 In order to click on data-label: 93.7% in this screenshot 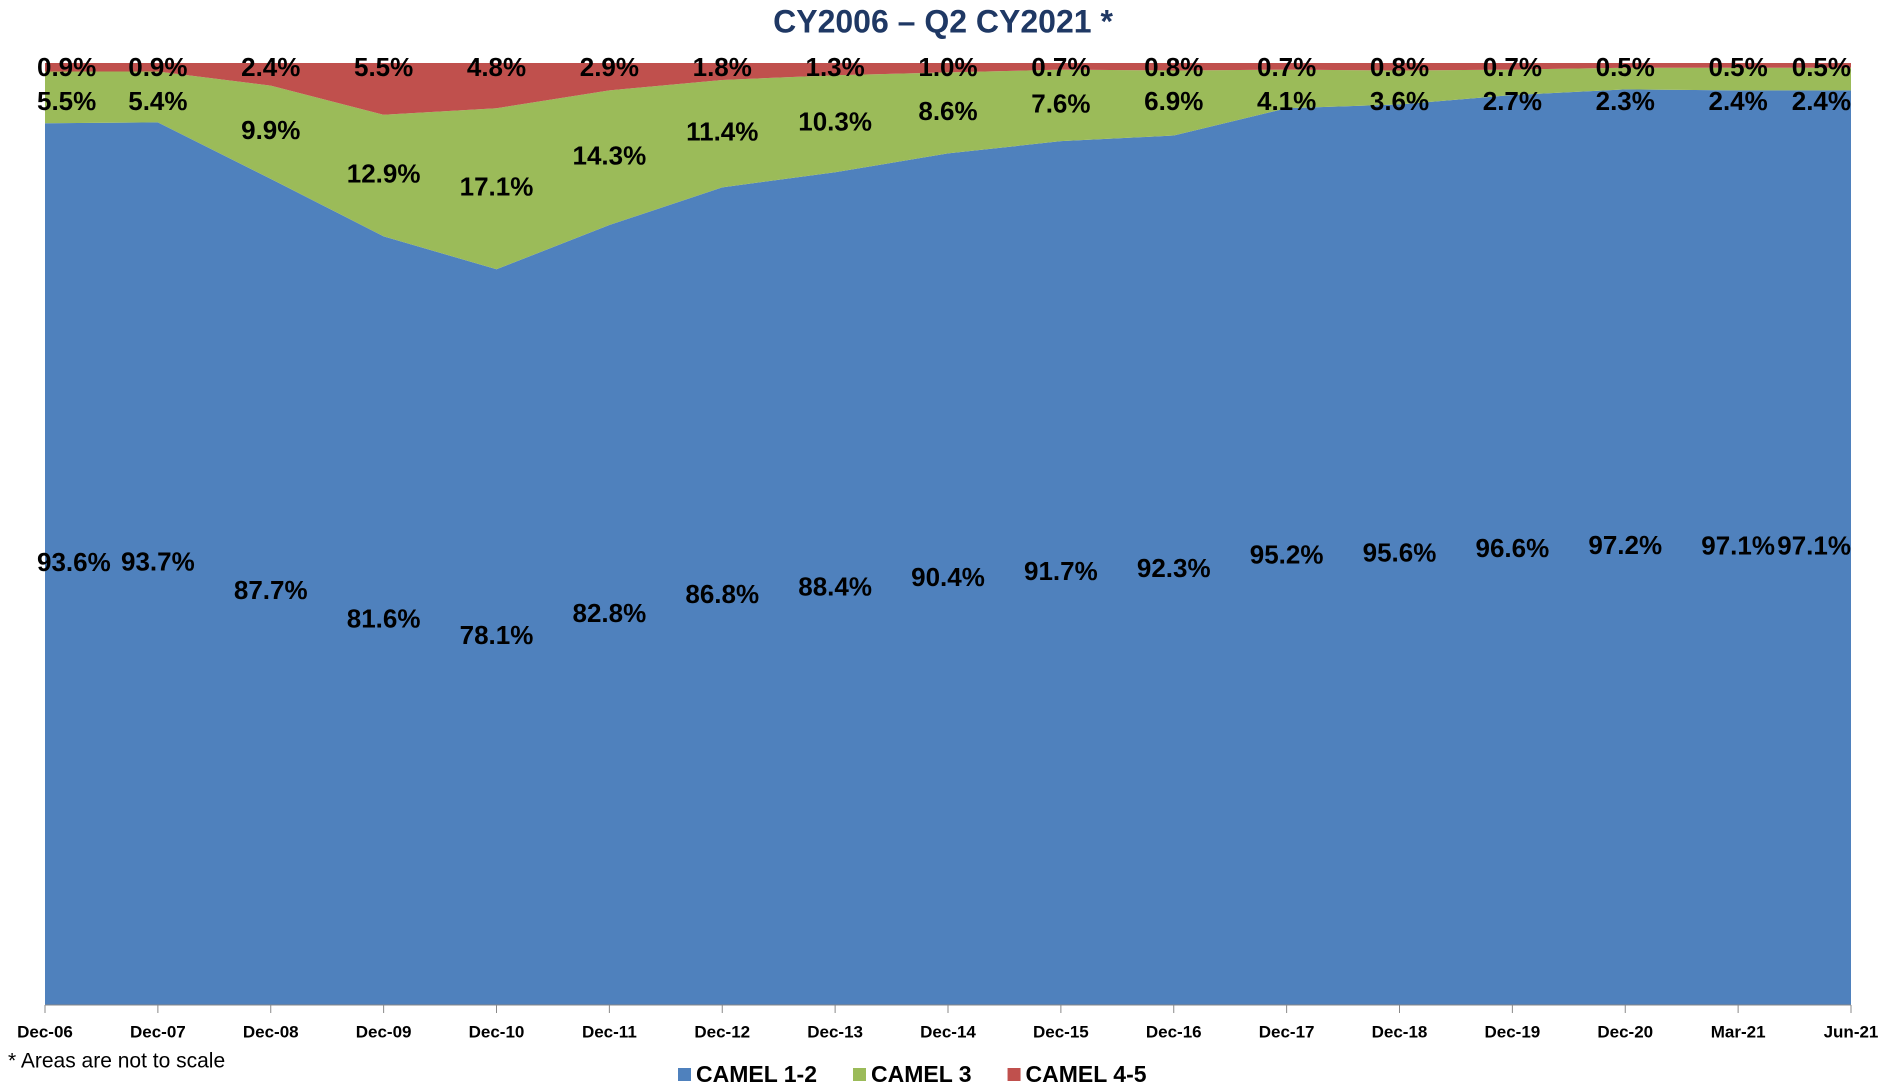, I will do `click(158, 562)`.